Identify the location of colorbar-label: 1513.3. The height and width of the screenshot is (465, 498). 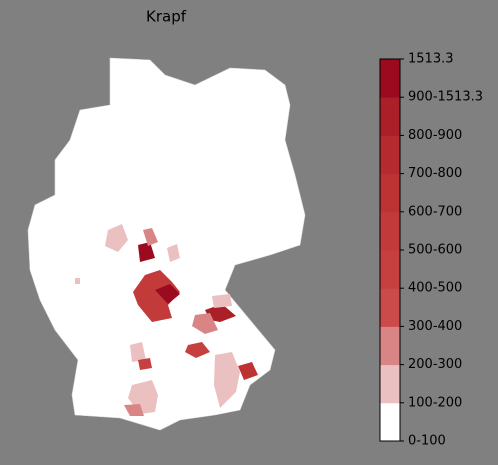
(431, 59).